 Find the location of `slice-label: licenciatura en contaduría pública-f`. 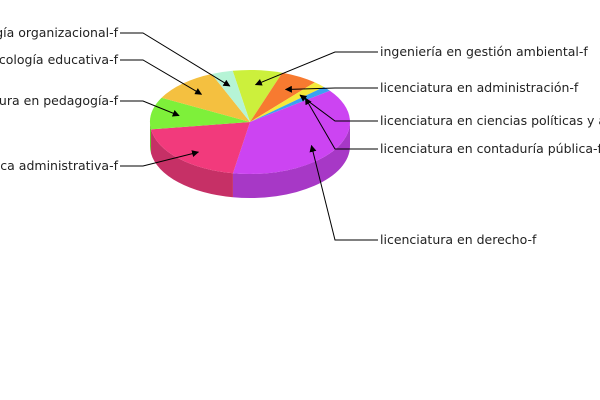

slice-label: licenciatura en contaduría pública-f is located at coordinates (490, 148).